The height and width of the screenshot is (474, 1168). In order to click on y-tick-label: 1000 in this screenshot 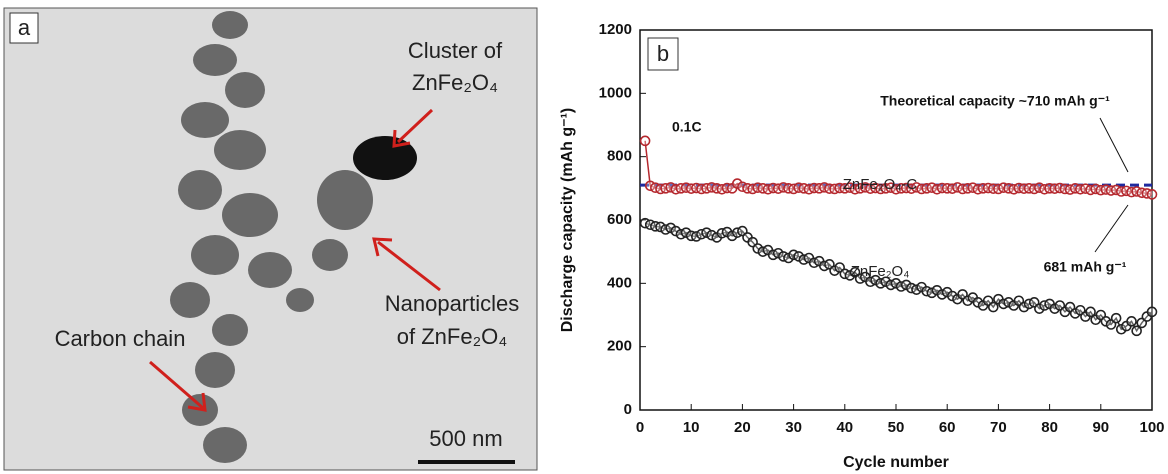, I will do `click(615, 92)`.